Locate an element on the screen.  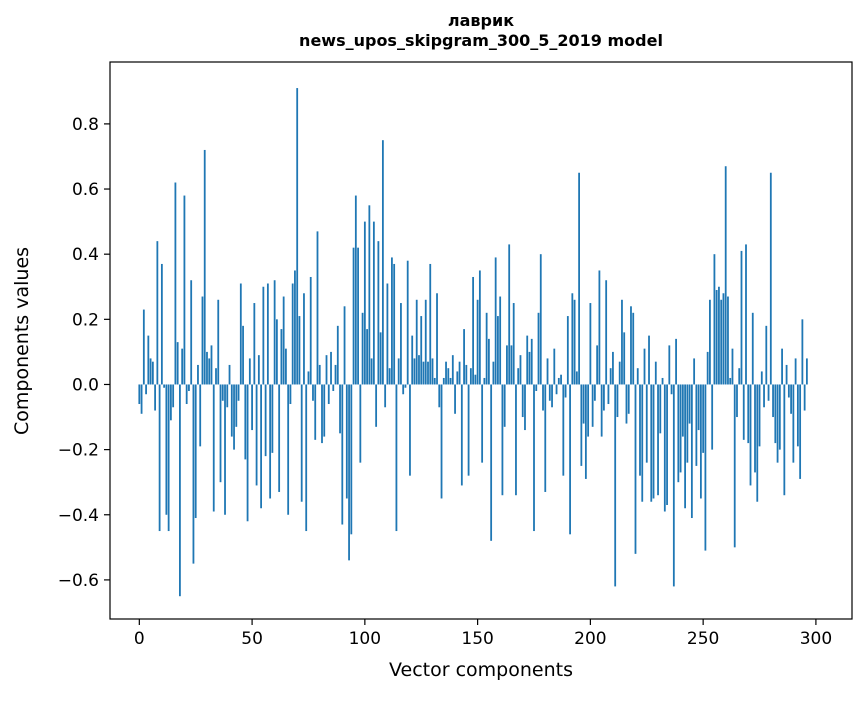
y-axis-label: Components values is located at coordinates (22, 341).